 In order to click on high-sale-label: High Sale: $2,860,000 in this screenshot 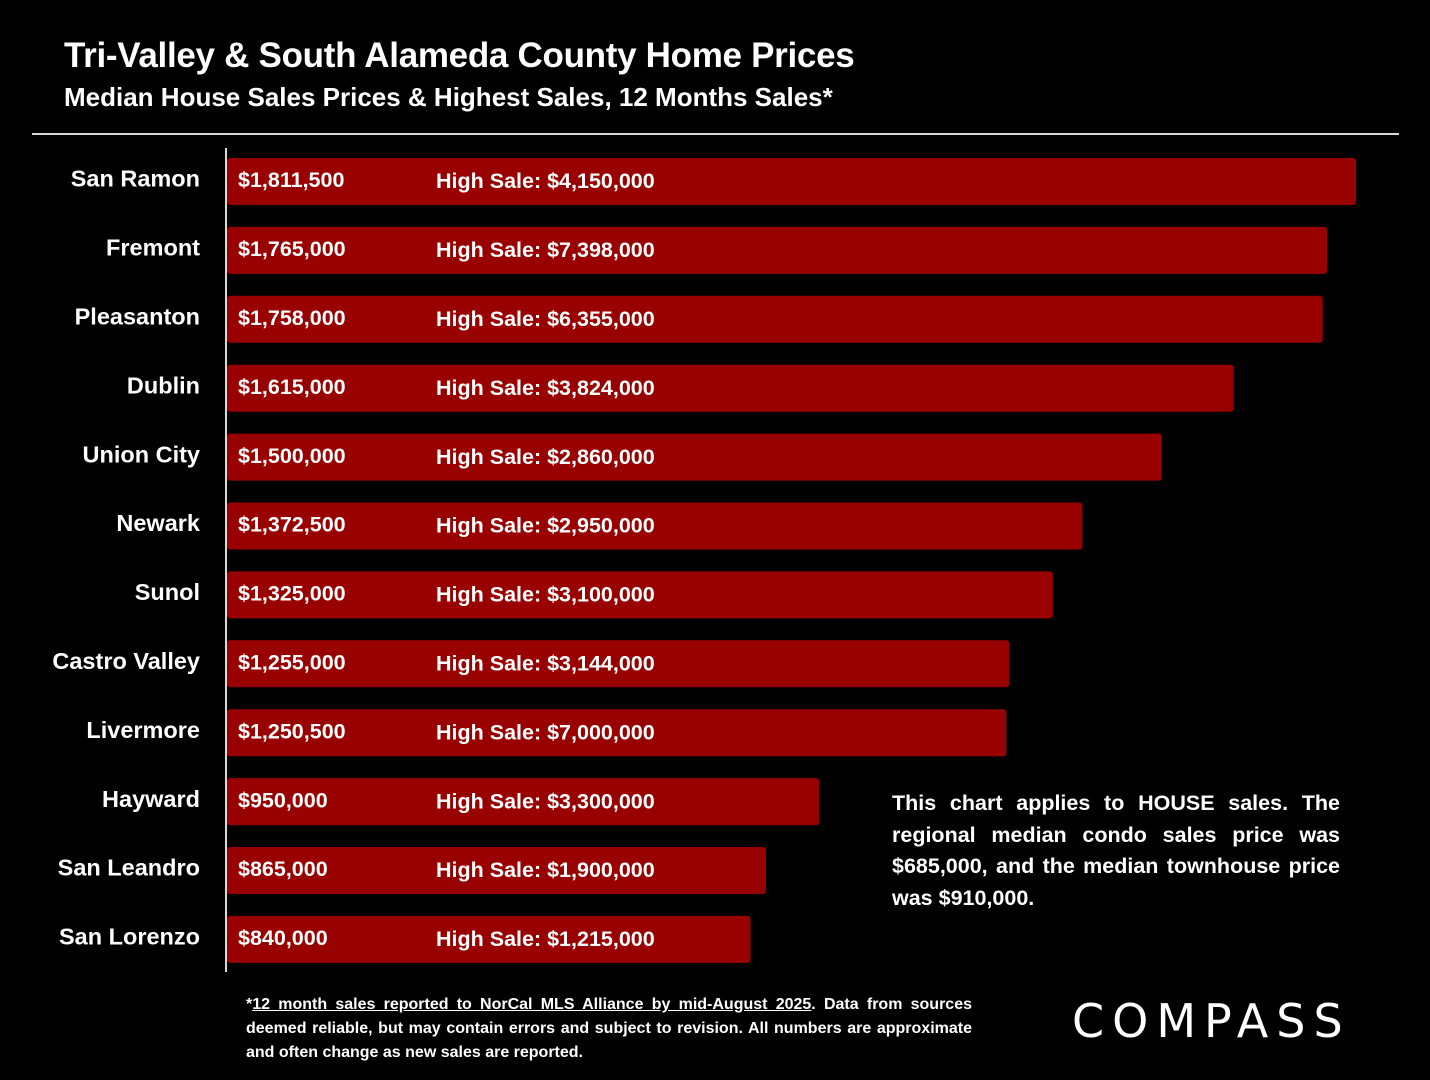, I will do `click(545, 457)`.